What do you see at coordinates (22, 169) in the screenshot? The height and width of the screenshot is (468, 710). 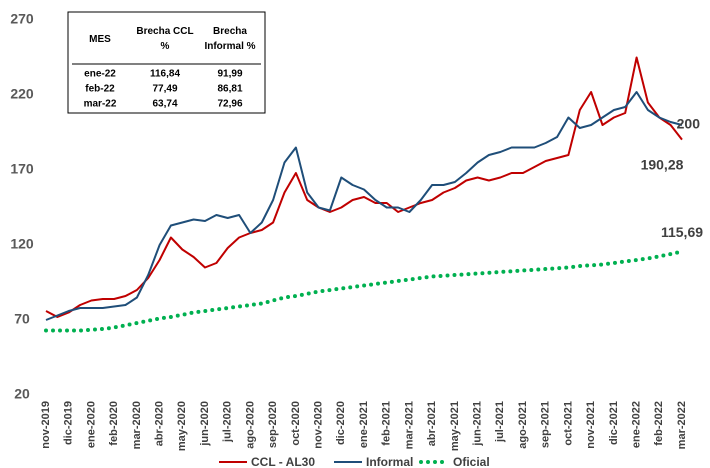 I see `y-tick-label: 170` at bounding box center [22, 169].